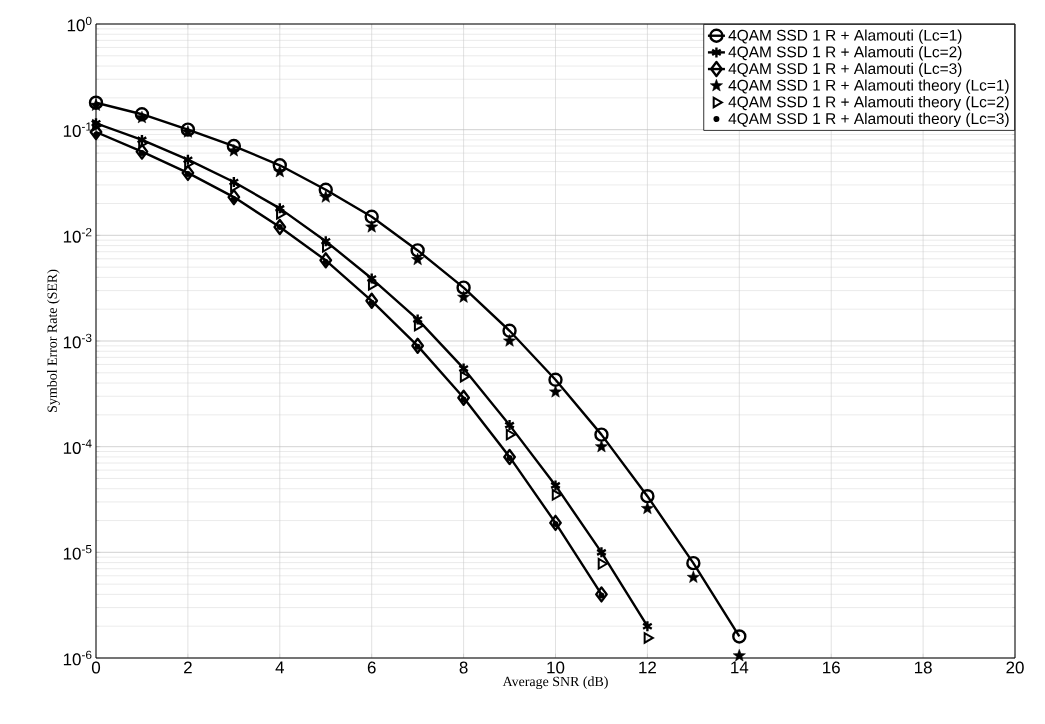 The image size is (1045, 724). Describe the element at coordinates (463, 667) in the screenshot. I see `x-tick-label: 8` at that location.